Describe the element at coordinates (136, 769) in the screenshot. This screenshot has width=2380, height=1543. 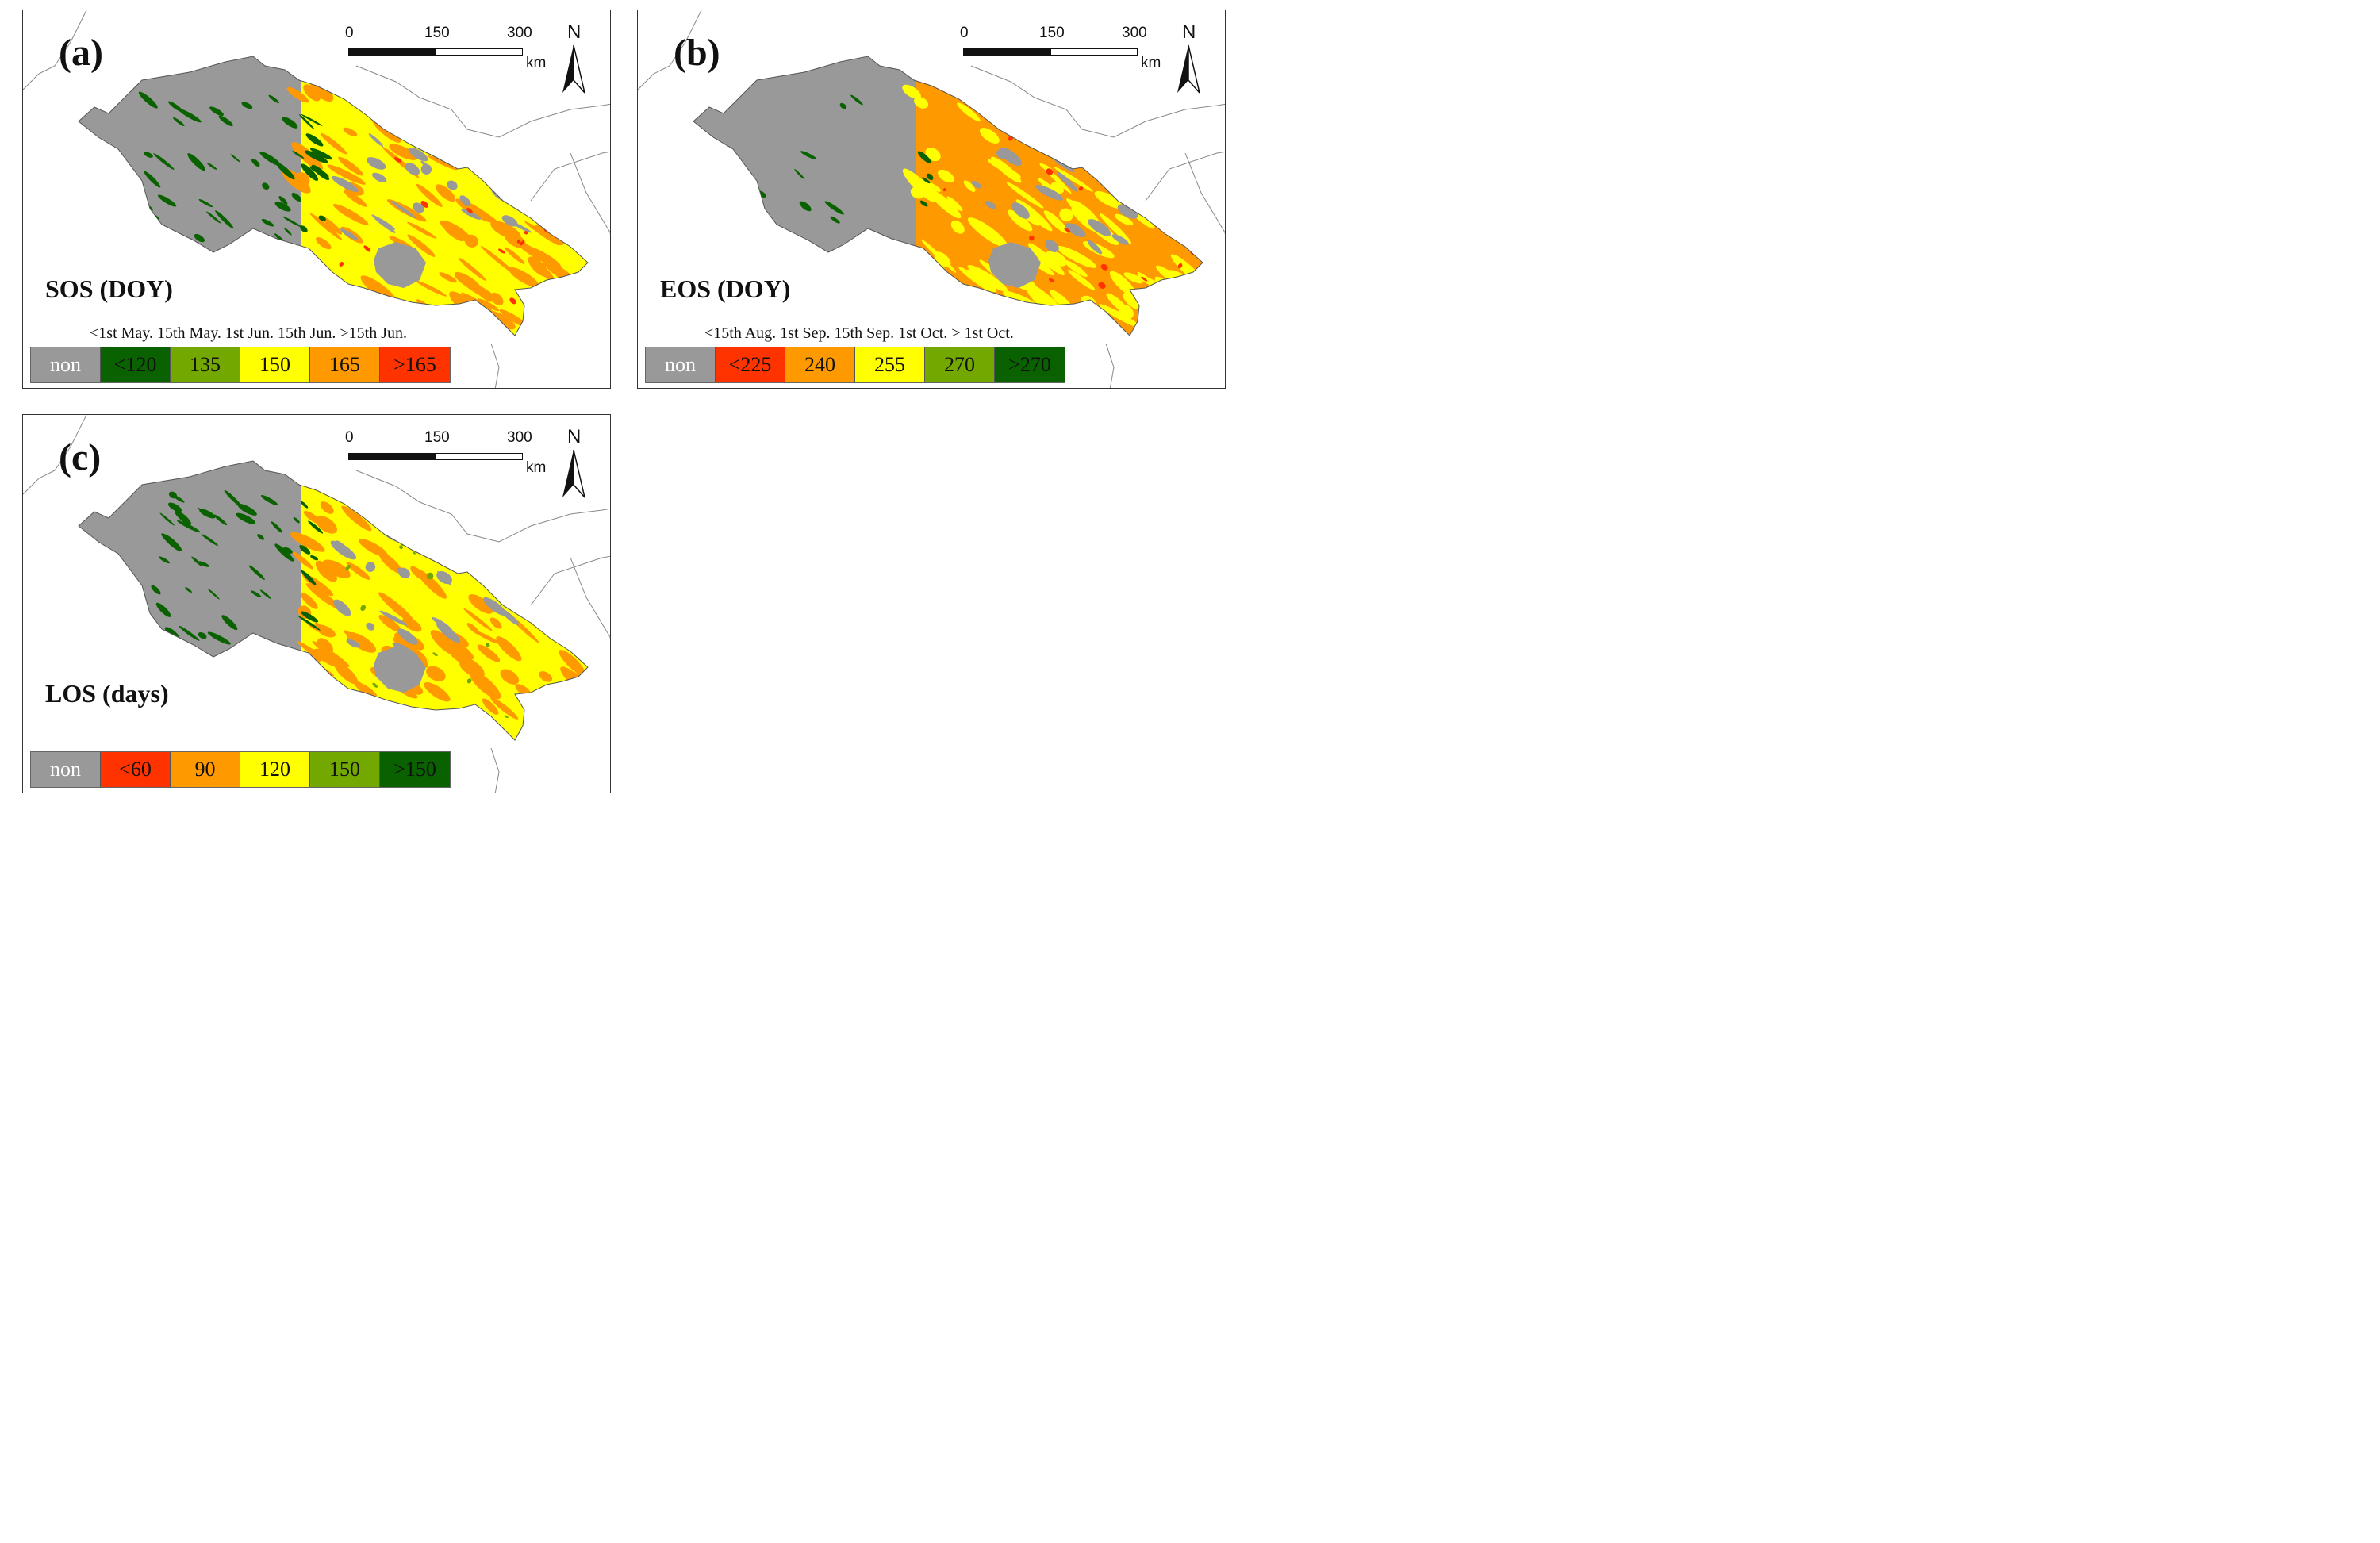
I see `legend-swatch: <60` at that location.